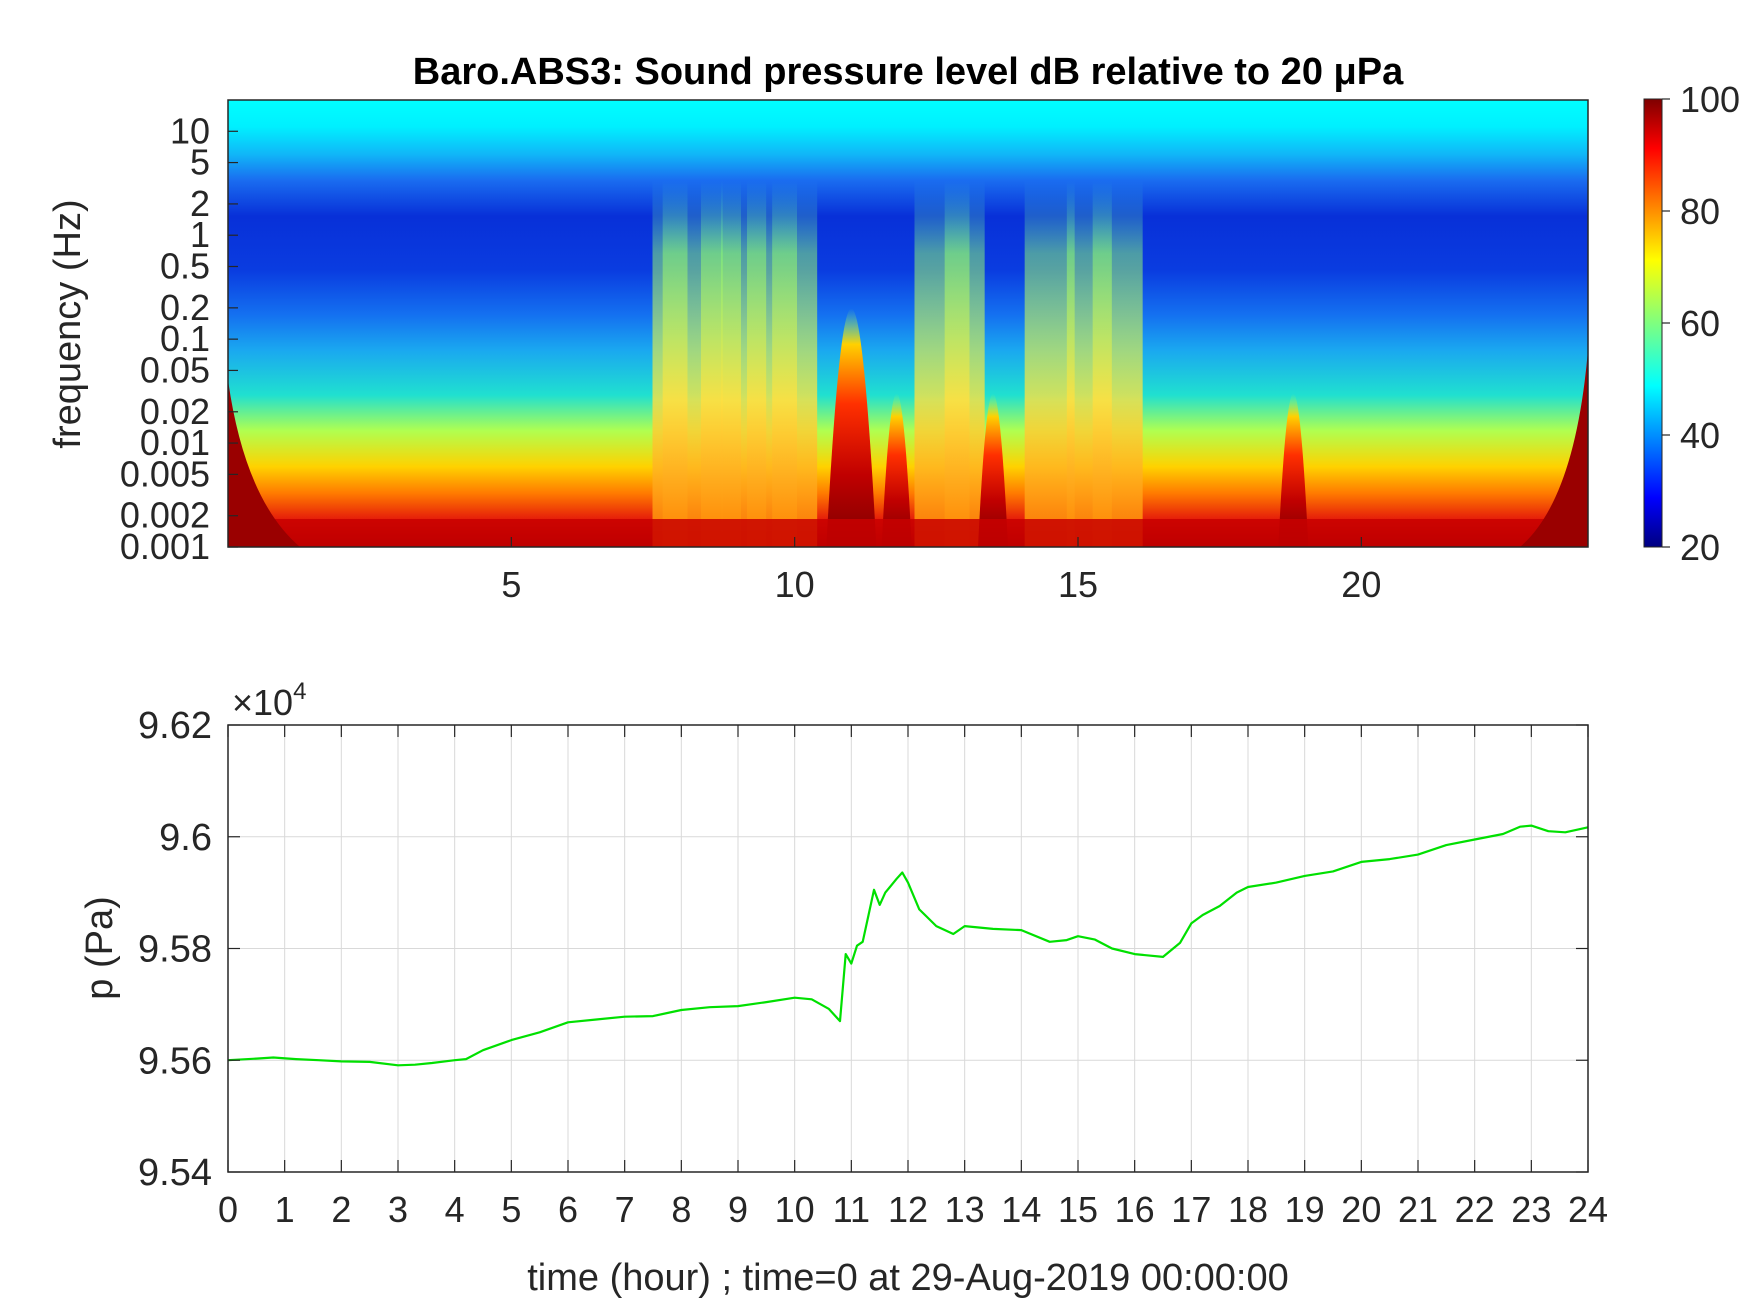  What do you see at coordinates (175, 442) in the screenshot?
I see `spectrogram-ytick-label: 0.01` at bounding box center [175, 442].